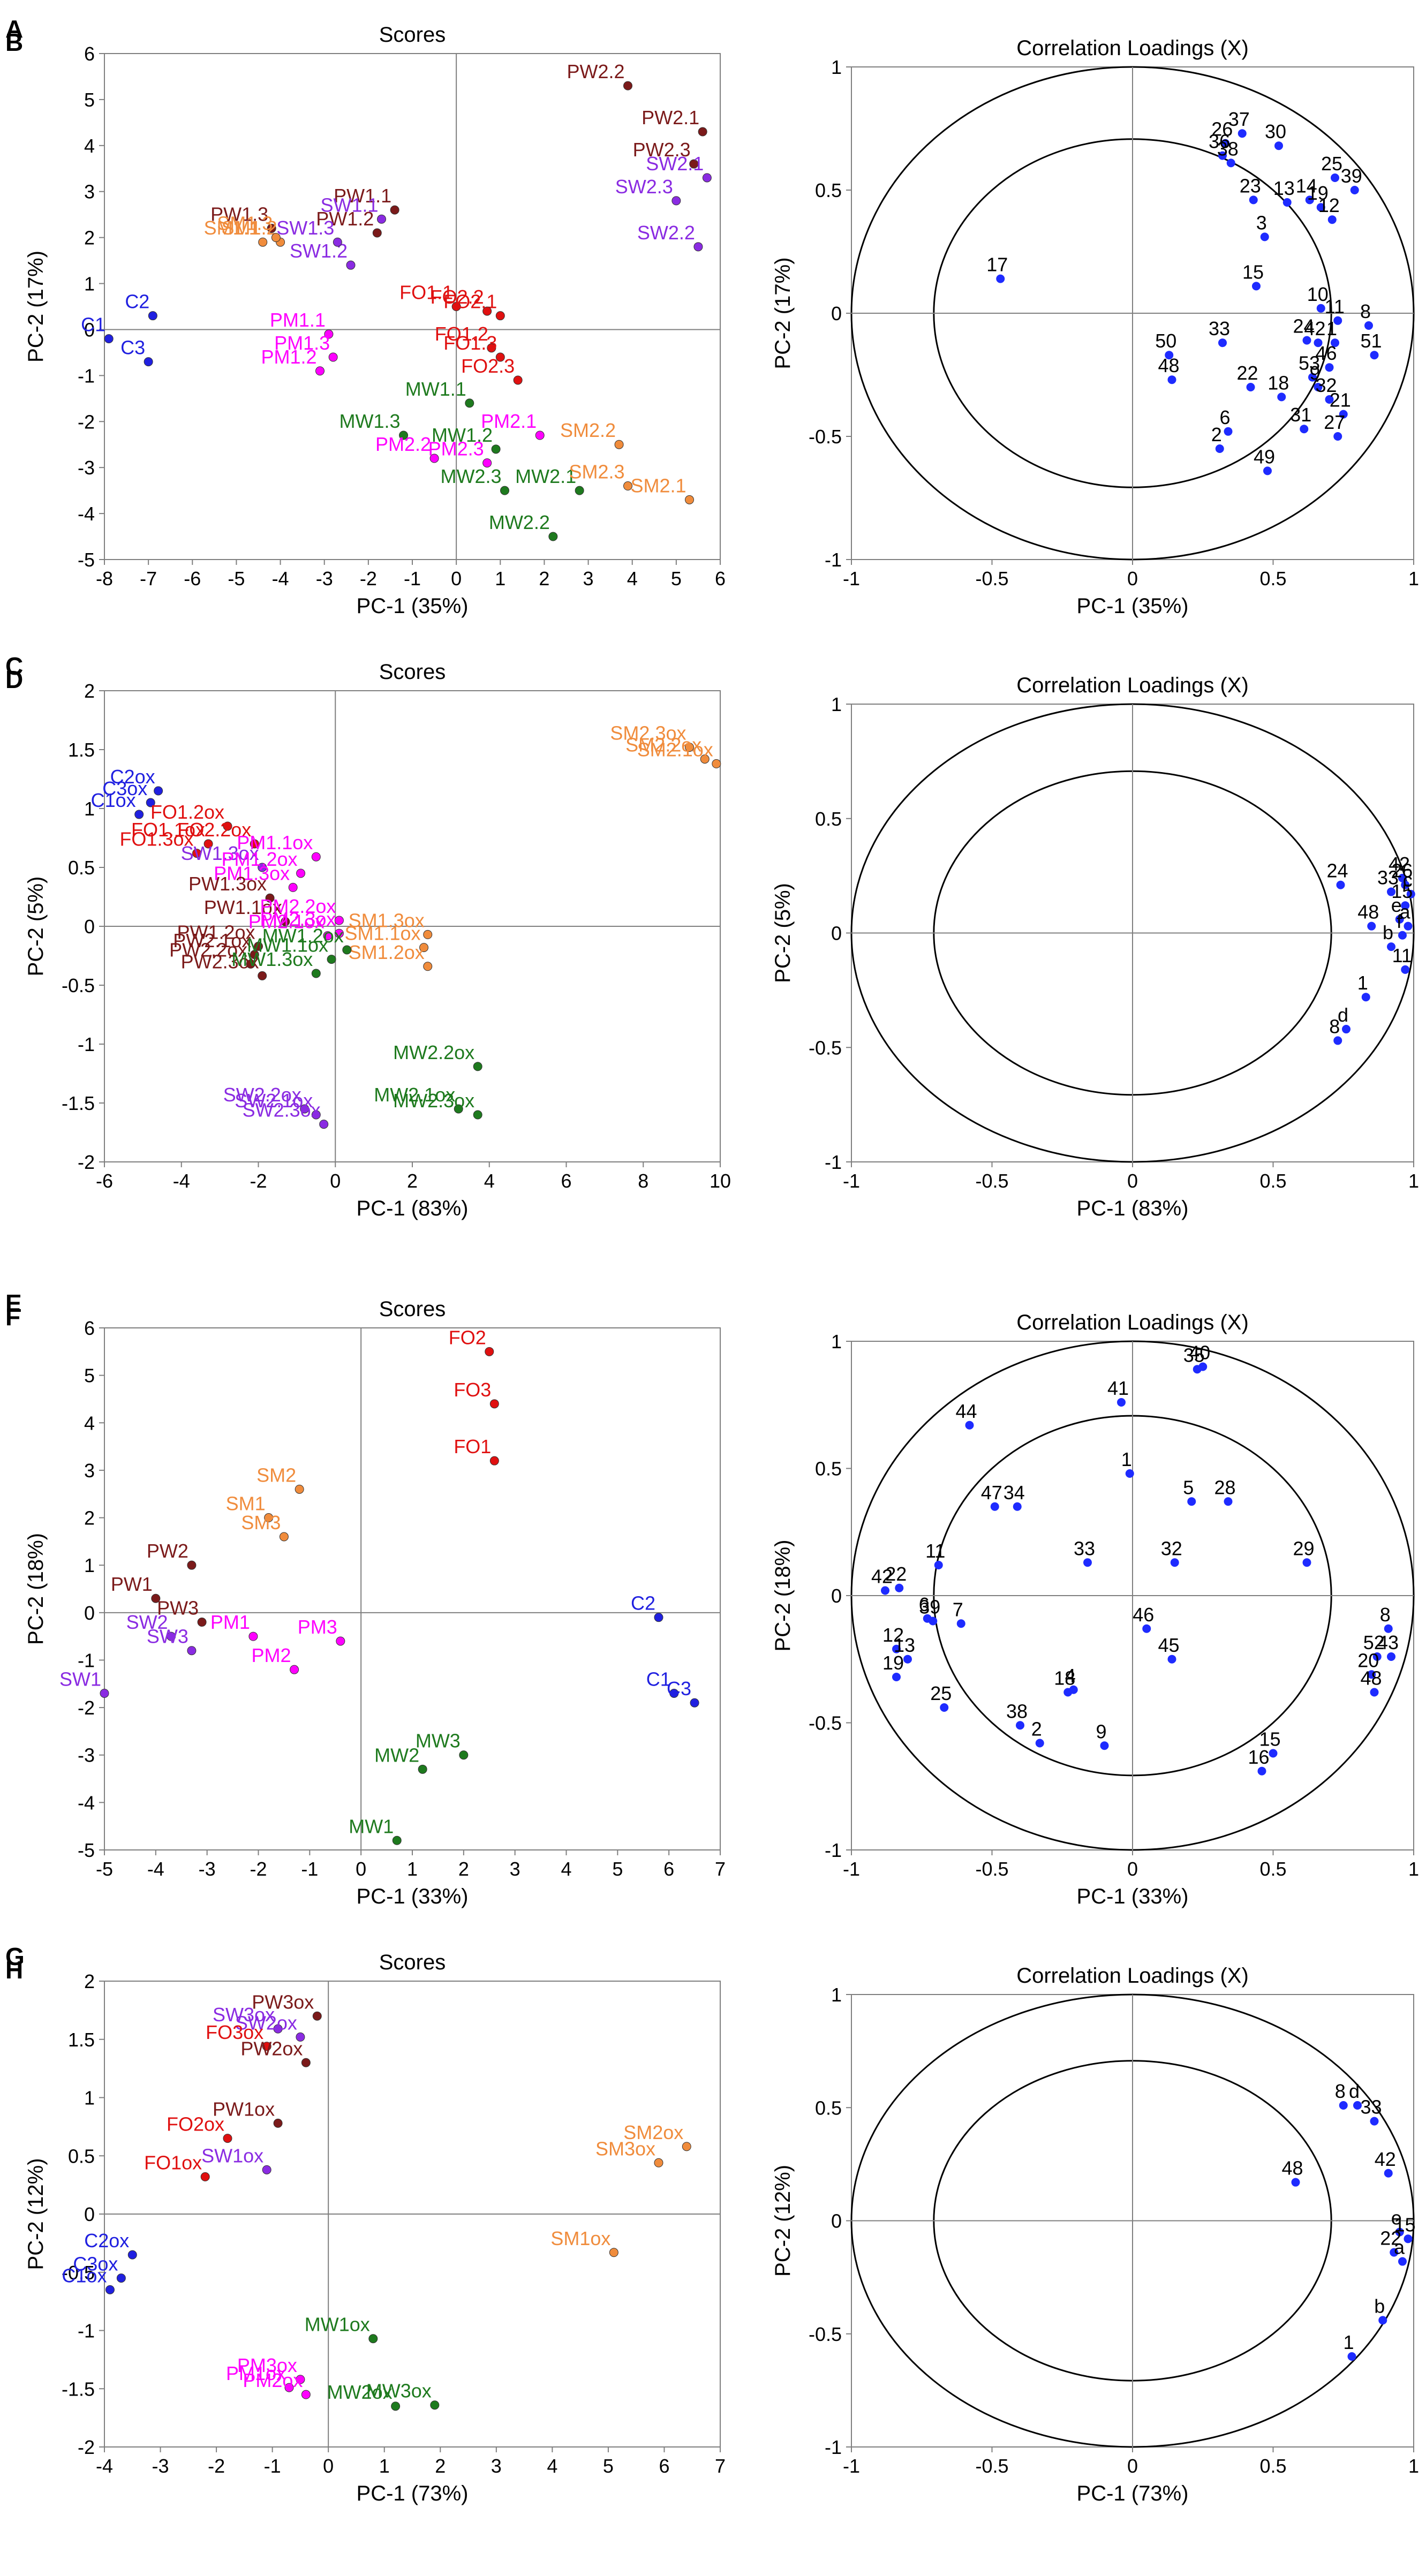  What do you see at coordinates (345, 219) in the screenshot?
I see `score-point-label: PW1.2` at bounding box center [345, 219].